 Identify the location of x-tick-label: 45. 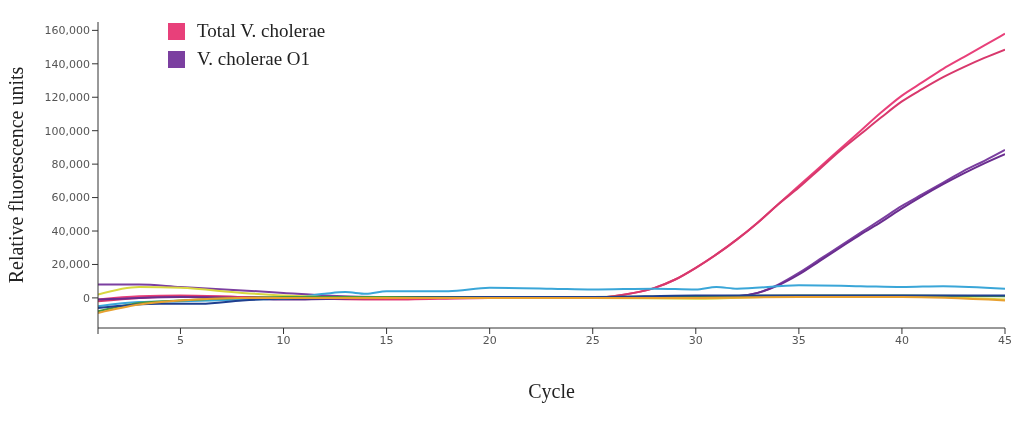
(1005, 340).